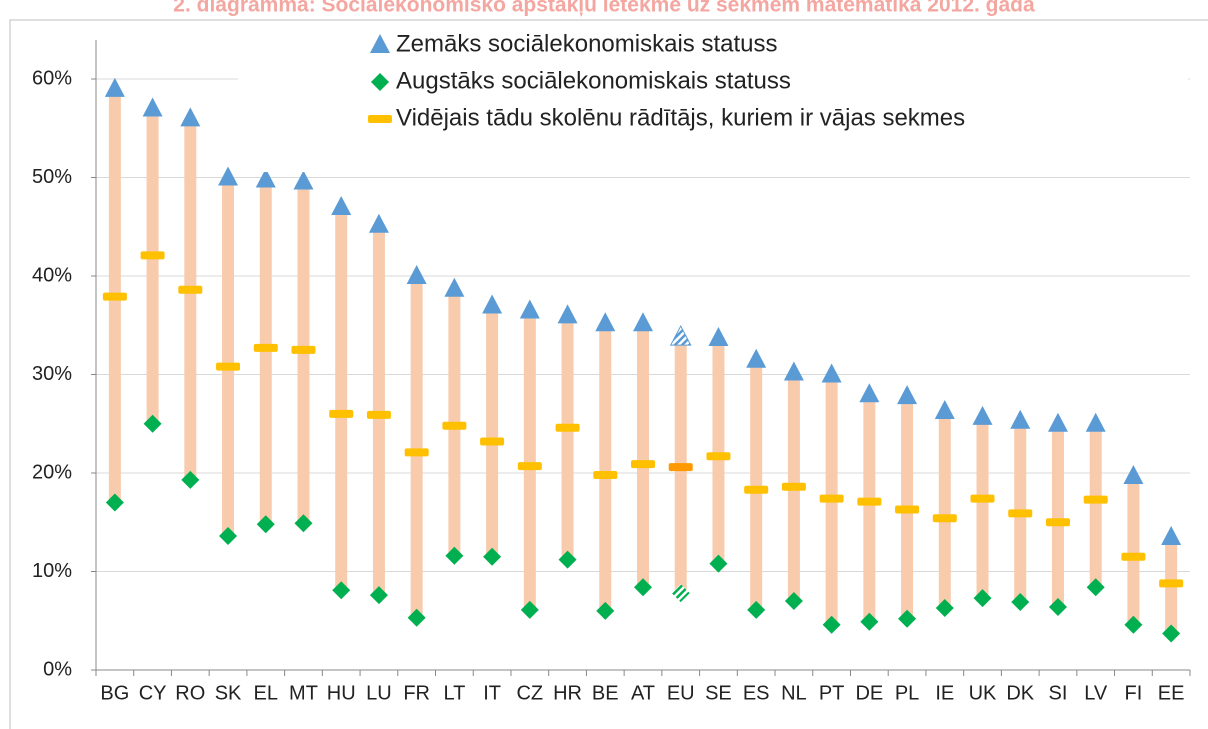 The height and width of the screenshot is (729, 1208). I want to click on x-tick-label: PT, so click(832, 693).